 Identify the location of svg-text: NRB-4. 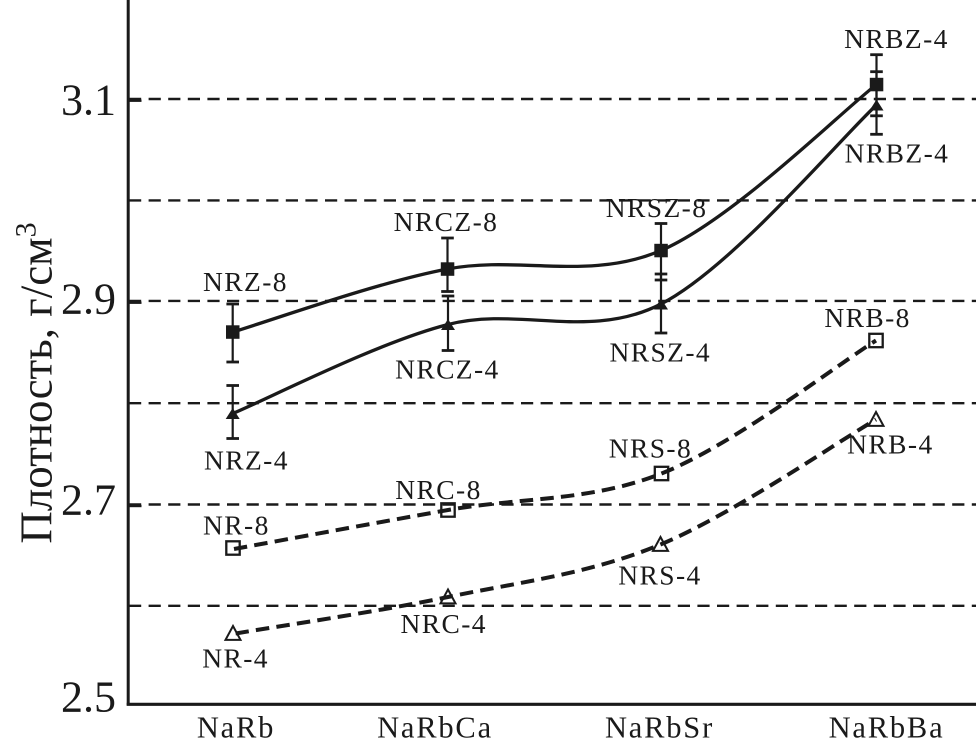
(890, 444).